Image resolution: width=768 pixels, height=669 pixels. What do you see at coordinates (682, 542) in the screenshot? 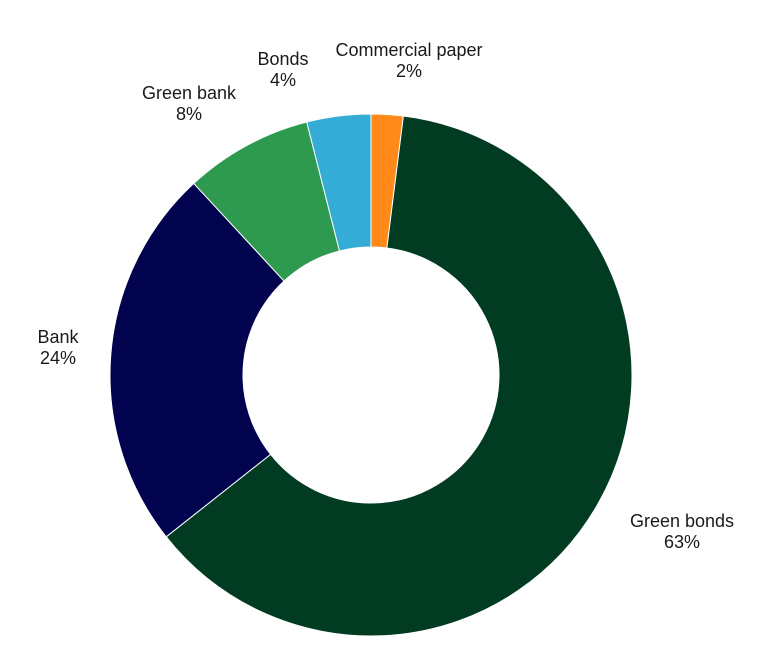
I see `value-label-green-bonds: 63%` at bounding box center [682, 542].